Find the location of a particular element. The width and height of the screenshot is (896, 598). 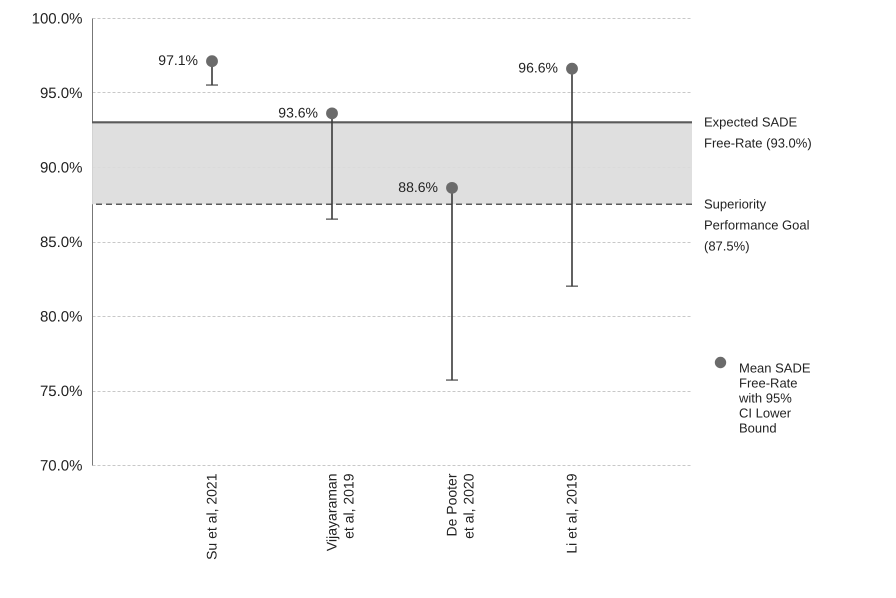

x-tick-label: Su et al, 2021 is located at coordinates (212, 516).